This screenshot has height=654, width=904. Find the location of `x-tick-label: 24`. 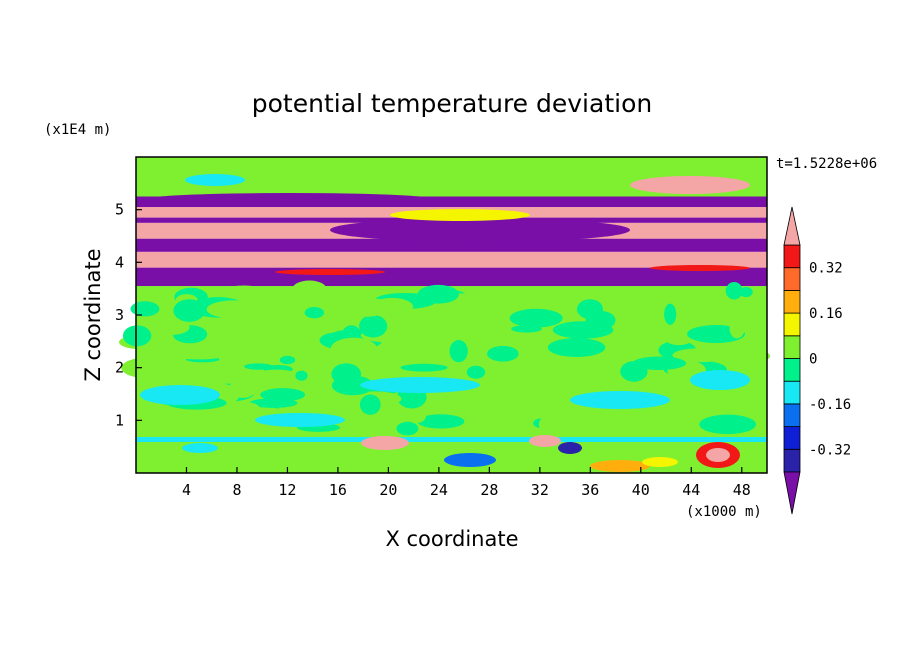

x-tick-label: 24 is located at coordinates (439, 490).